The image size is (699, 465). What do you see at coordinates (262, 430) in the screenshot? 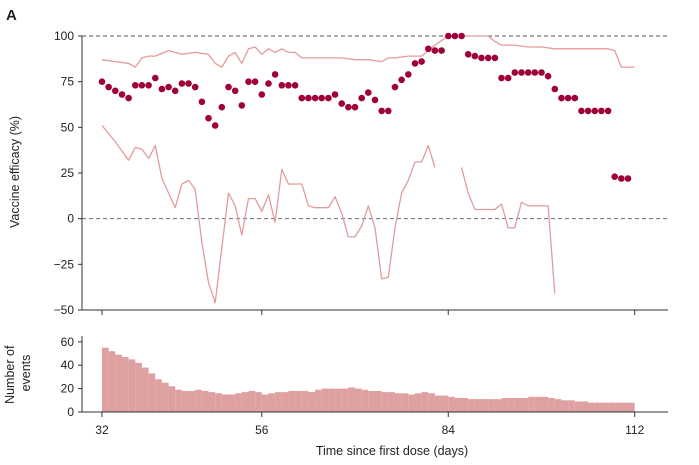
I see `x-tick-label: 56` at bounding box center [262, 430].